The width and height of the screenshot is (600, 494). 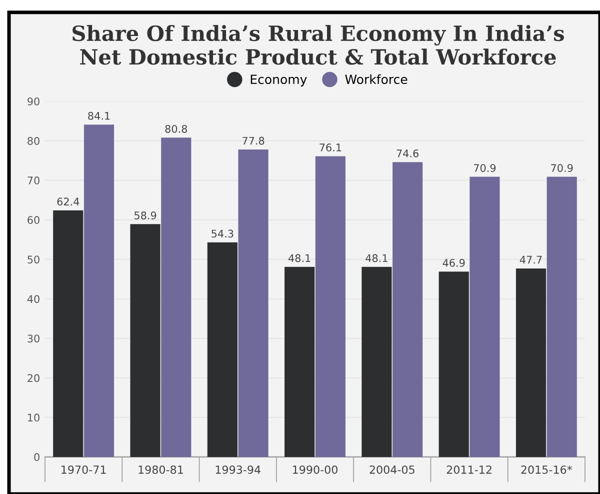 What do you see at coordinates (99, 116) in the screenshot?
I see `data-label: 84.1` at bounding box center [99, 116].